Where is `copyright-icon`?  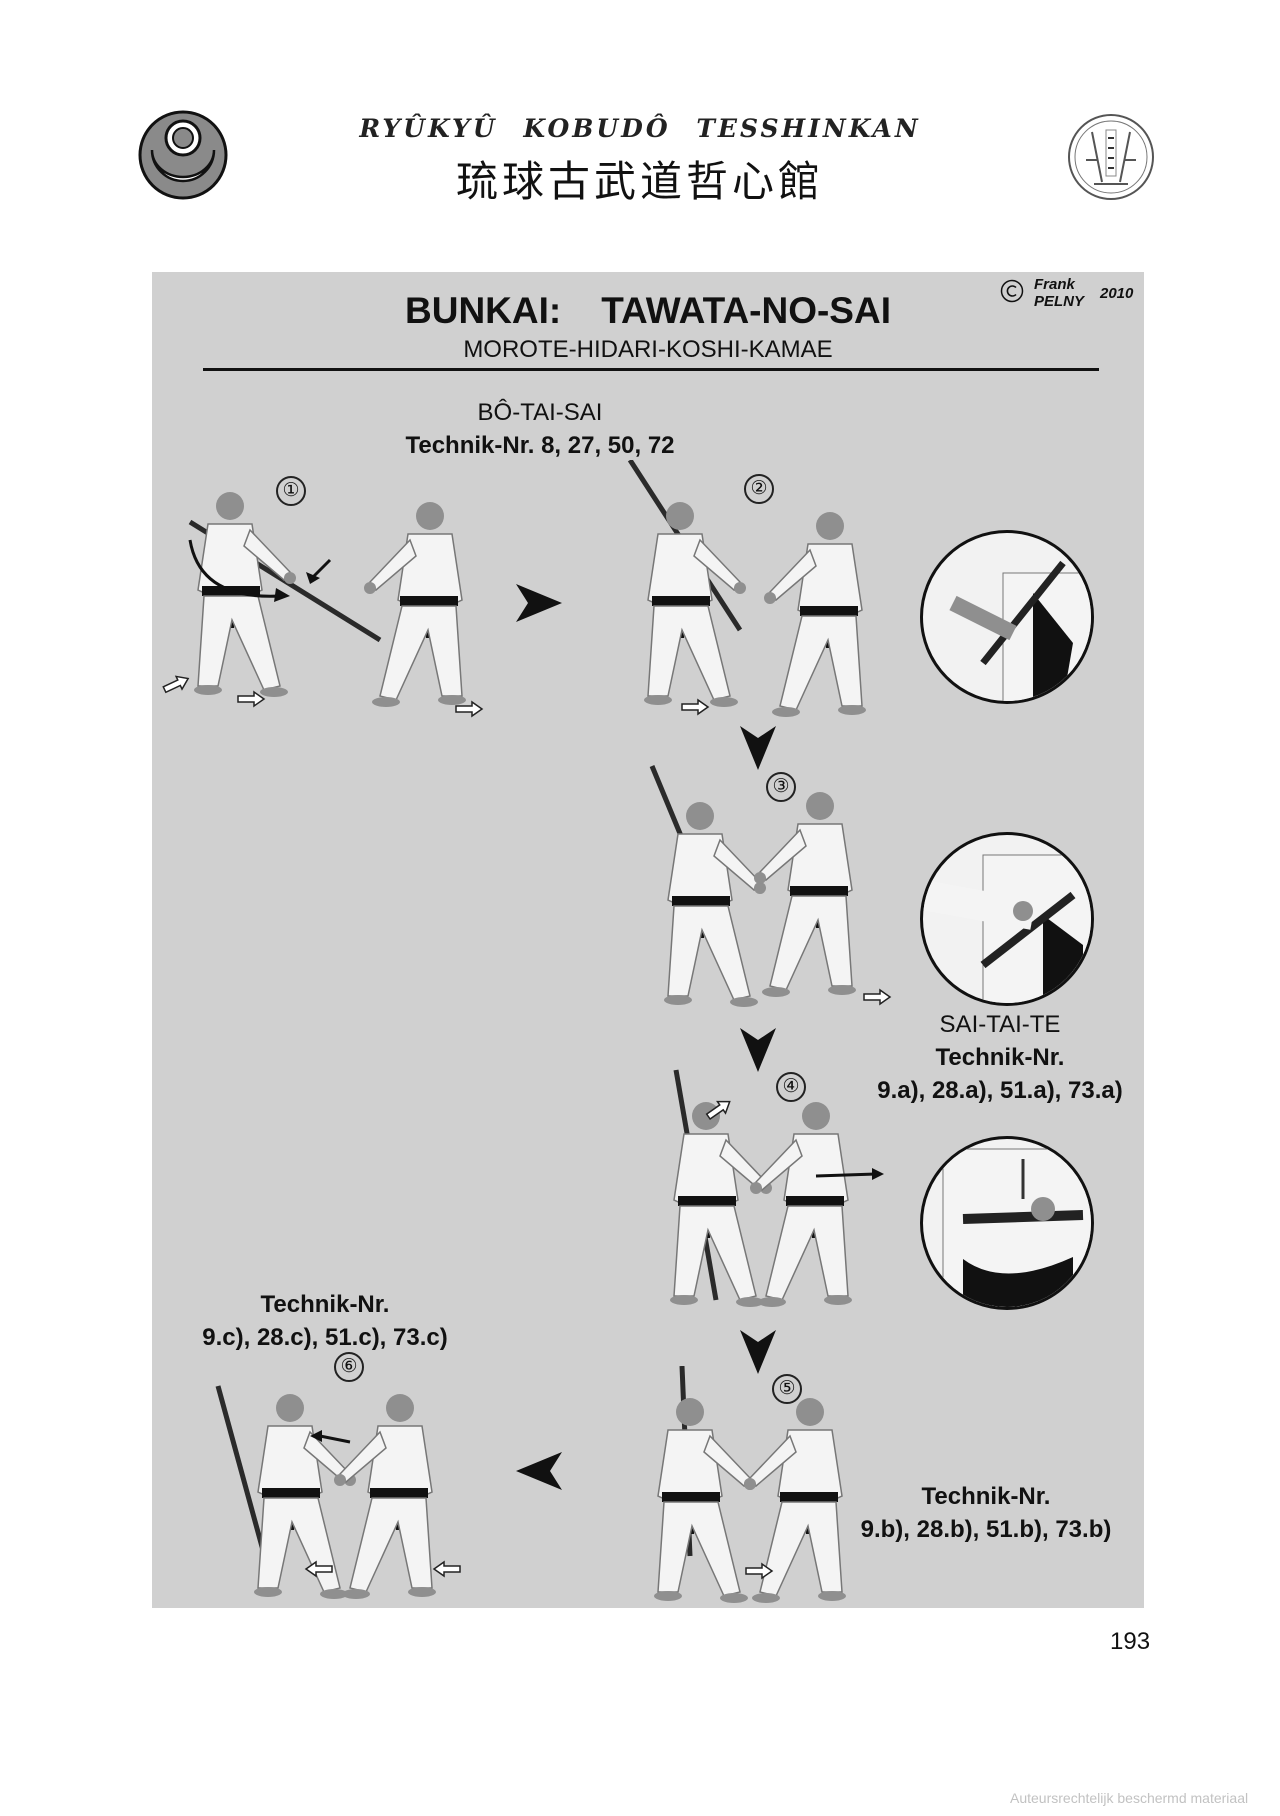 copyright-icon is located at coordinates (1012, 291).